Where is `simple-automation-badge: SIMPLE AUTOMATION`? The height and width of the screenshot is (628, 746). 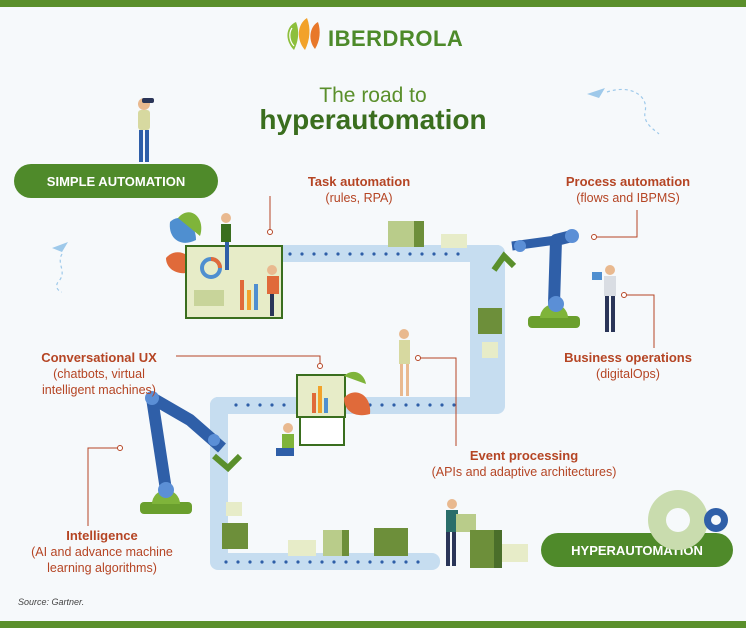 simple-automation-badge: SIMPLE AUTOMATION is located at coordinates (116, 181).